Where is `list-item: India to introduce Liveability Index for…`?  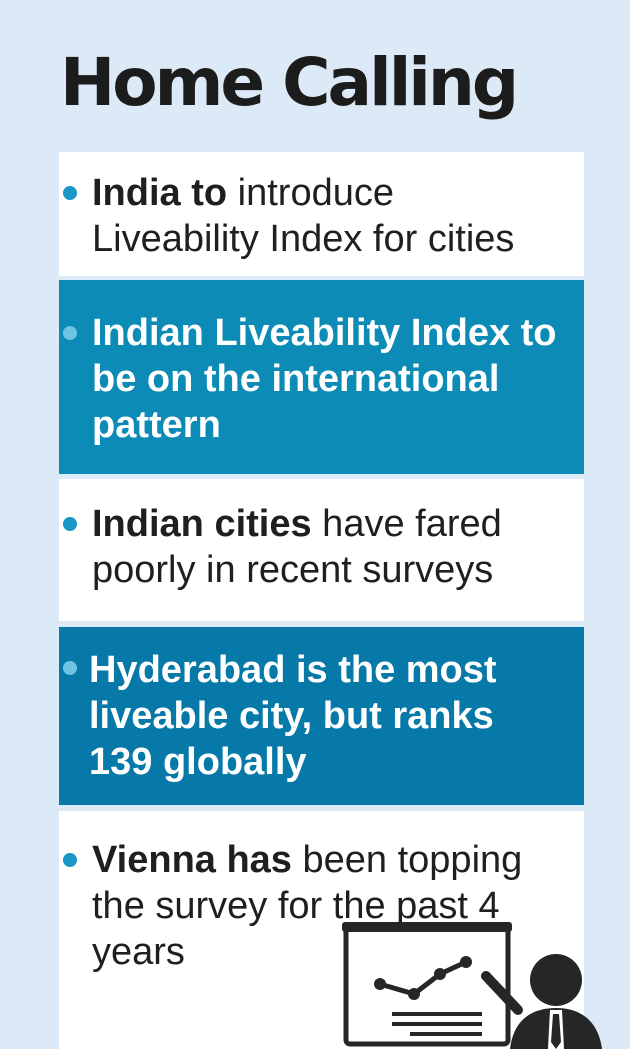
list-item: India to introduce Liveability Index for… is located at coordinates (321, 214).